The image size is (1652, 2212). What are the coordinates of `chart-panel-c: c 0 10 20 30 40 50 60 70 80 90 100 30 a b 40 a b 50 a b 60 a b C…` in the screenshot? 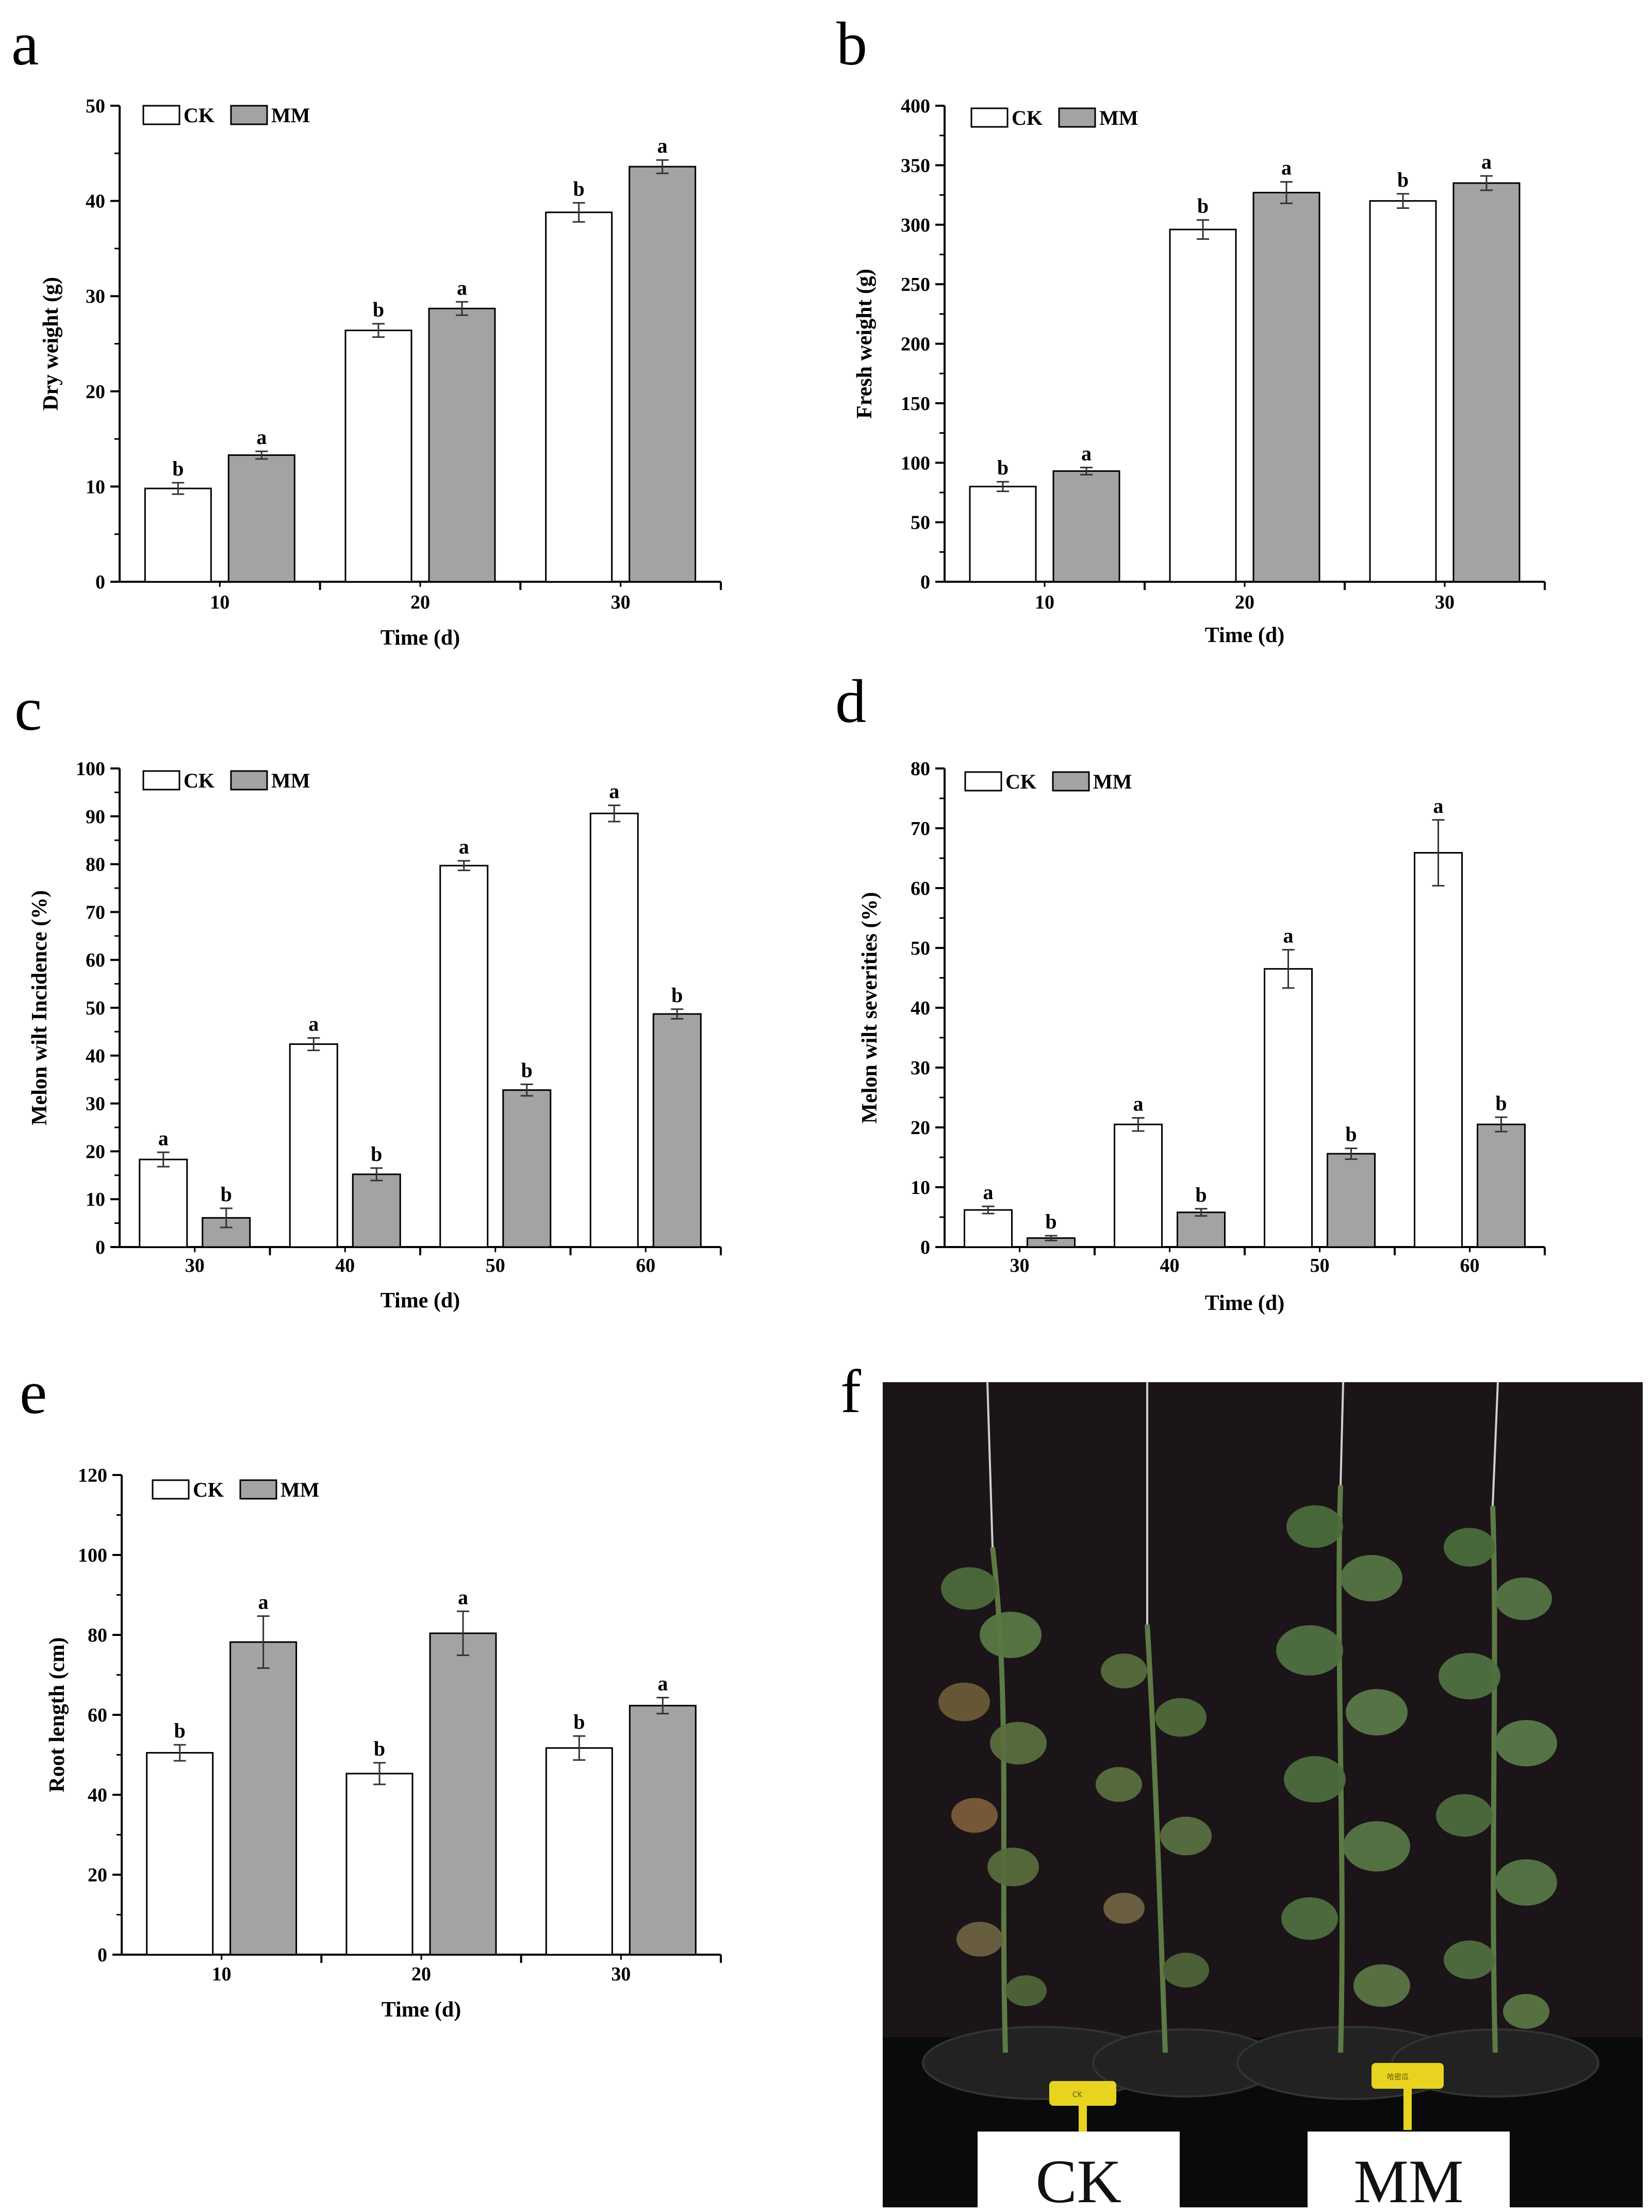 It's located at (368, 994).